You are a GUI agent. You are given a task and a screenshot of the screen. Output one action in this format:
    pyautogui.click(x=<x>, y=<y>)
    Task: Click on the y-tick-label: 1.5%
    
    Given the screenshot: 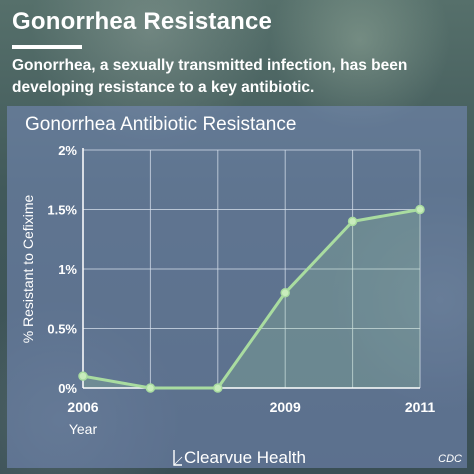 What is the action you would take?
    pyautogui.click(x=62, y=210)
    